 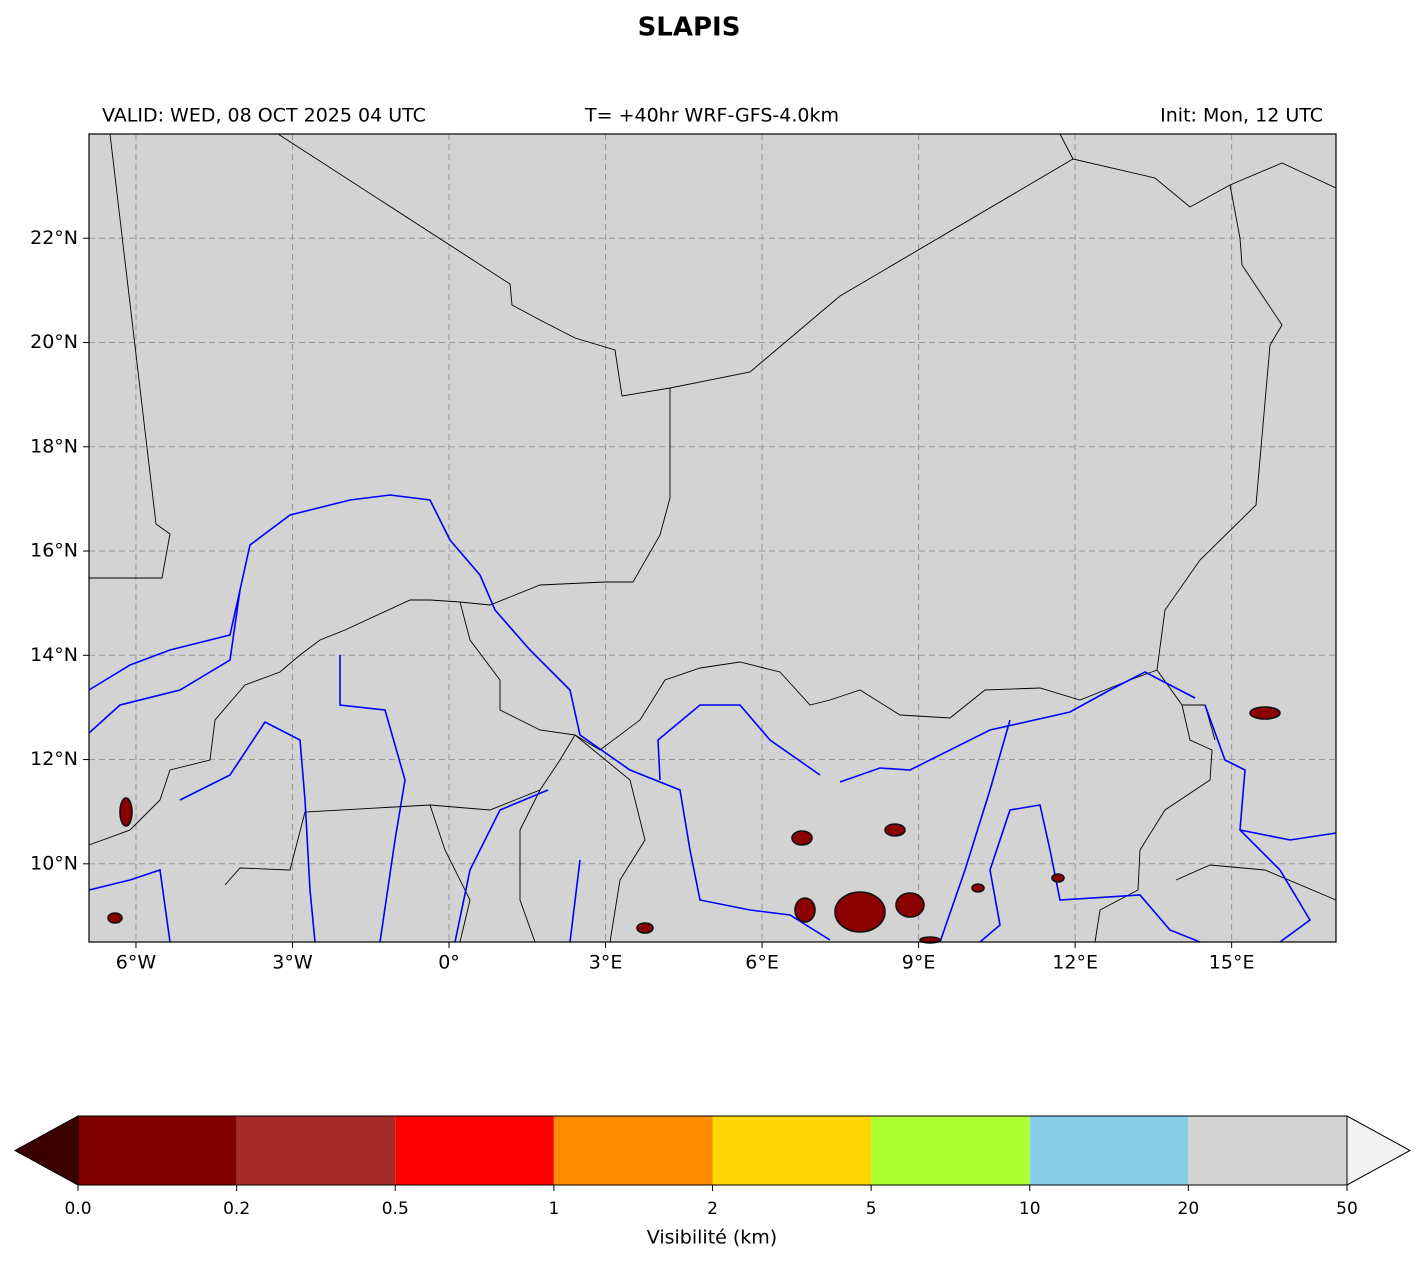 I want to click on colorbar-tick-label: 2, so click(x=712, y=1209).